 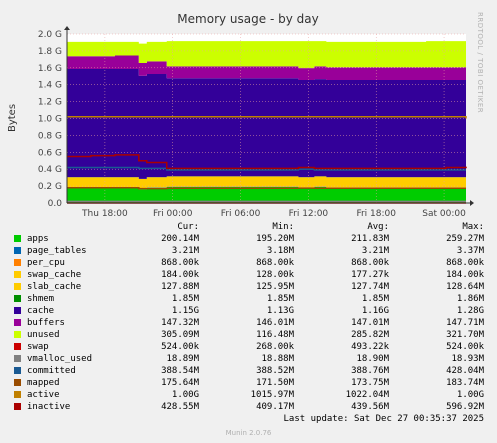 I want to click on legend-value-cur: 184.00k, so click(x=180, y=275).